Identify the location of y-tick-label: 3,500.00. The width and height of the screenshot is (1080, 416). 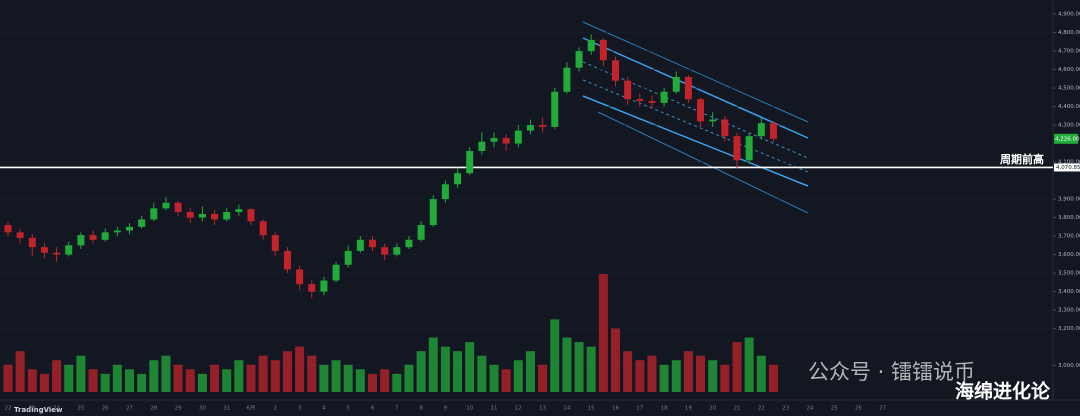
(1069, 274).